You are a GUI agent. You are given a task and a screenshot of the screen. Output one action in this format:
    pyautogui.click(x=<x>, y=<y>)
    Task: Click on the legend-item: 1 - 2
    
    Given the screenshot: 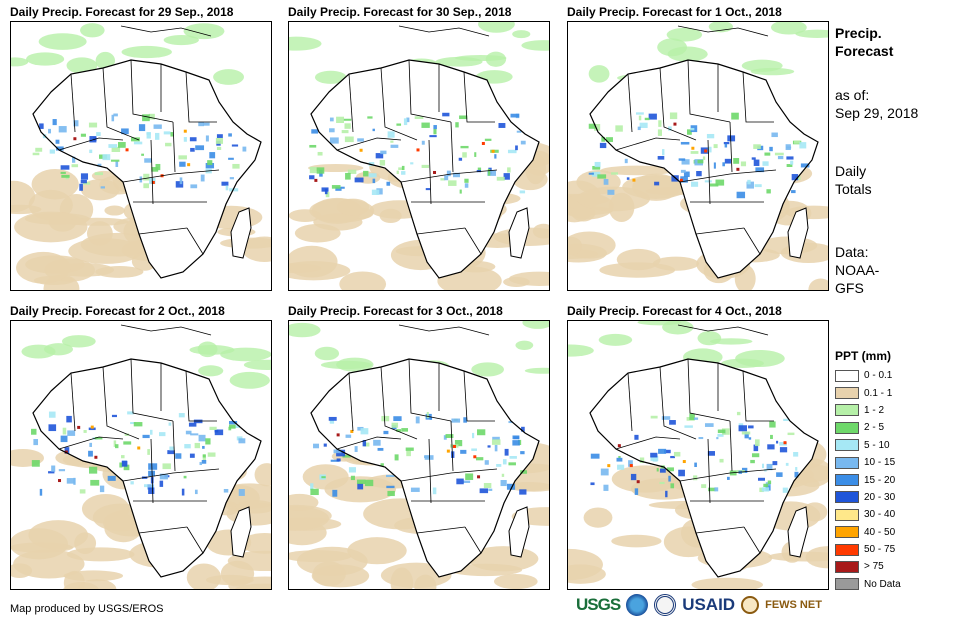 What is the action you would take?
    pyautogui.click(x=868, y=410)
    